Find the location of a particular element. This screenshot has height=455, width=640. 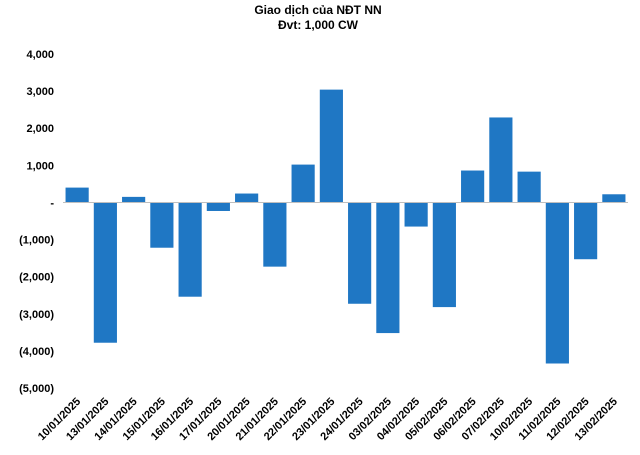

chart-subtitle: Đvt: 1,000 CW is located at coordinates (318, 25).